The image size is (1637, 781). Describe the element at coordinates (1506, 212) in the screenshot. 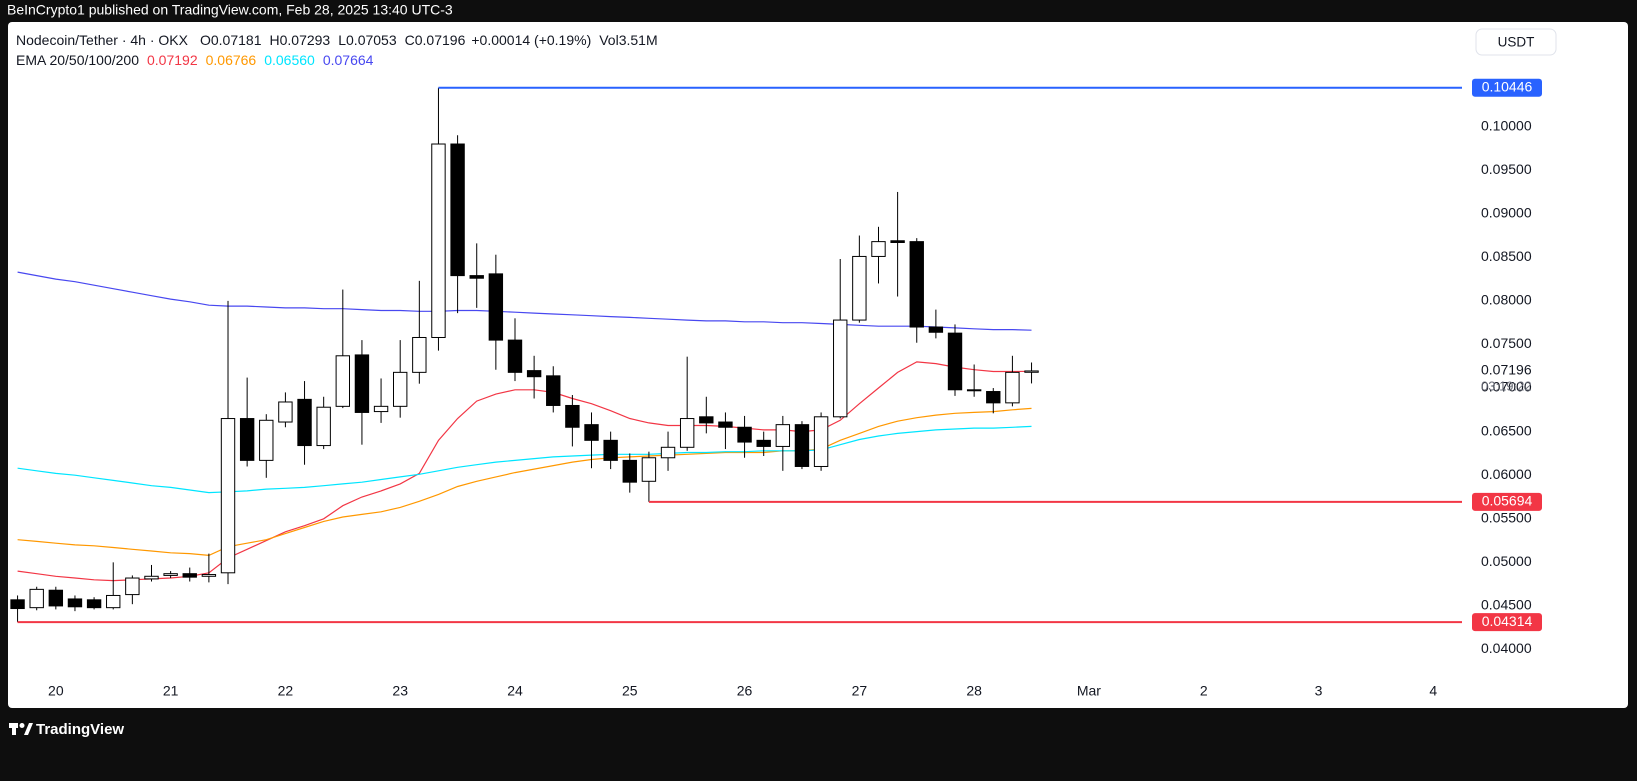

I see `y-tick-label: 0.09000` at that location.